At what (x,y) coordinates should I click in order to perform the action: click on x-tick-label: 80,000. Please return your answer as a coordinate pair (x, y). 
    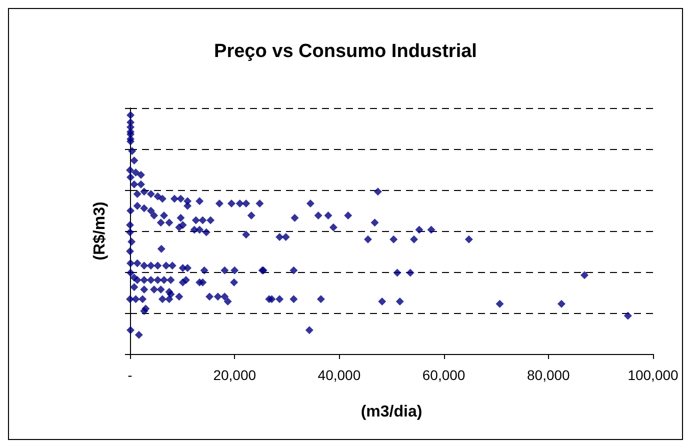
    Looking at the image, I should click on (548, 375).